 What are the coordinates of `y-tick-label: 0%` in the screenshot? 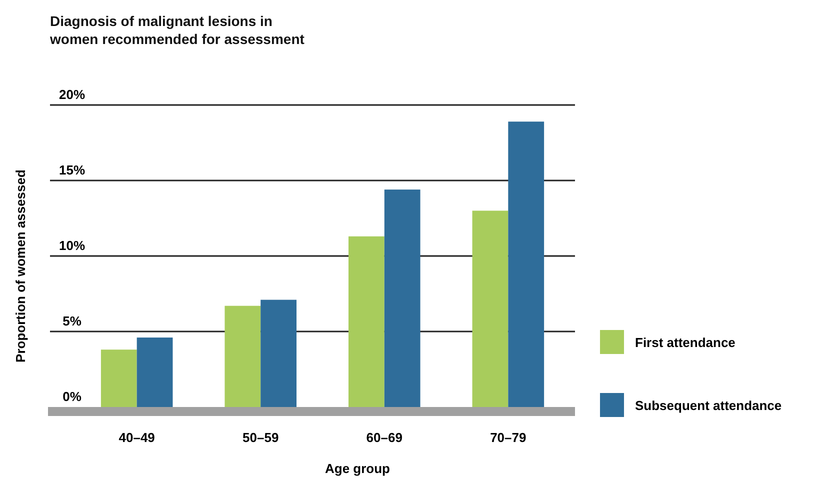 It's located at (72, 396).